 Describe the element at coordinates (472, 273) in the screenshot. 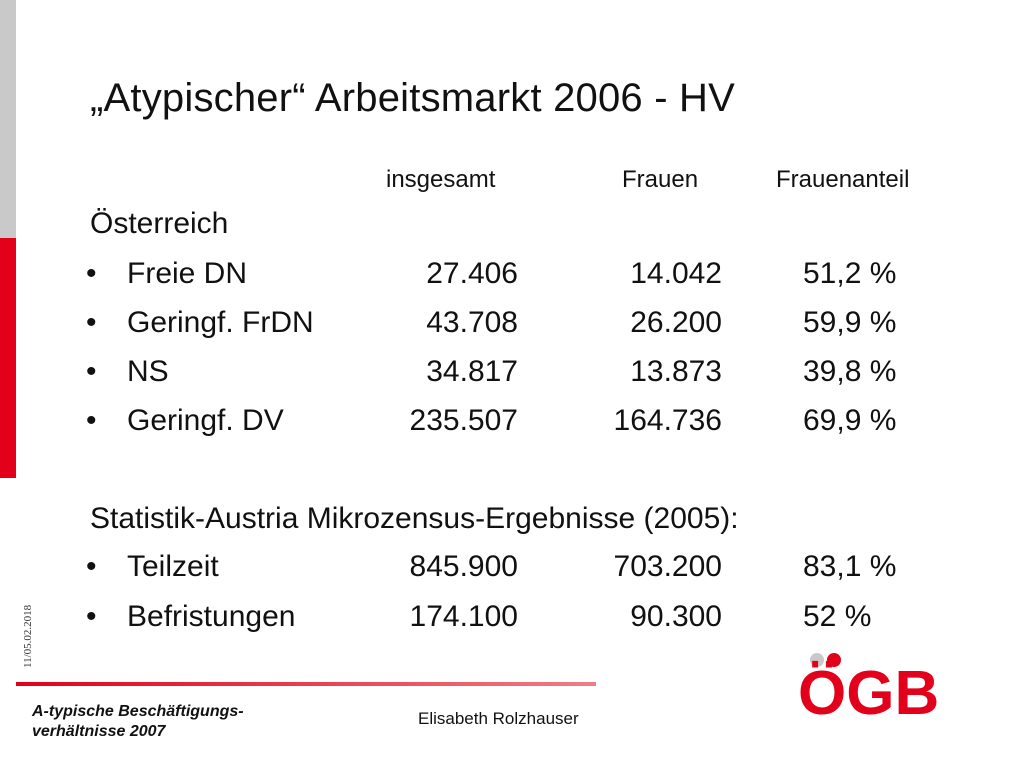

I see `value-insgesamt: 27.406` at that location.